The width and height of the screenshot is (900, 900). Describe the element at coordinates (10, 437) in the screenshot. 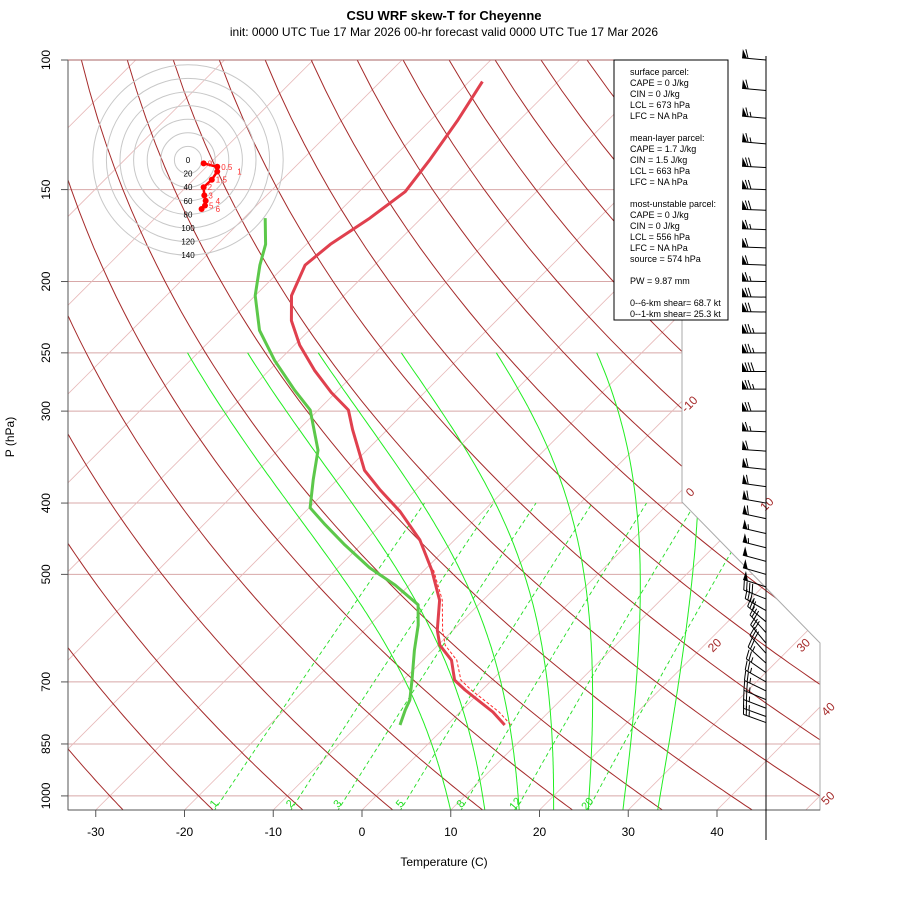

I see `y-axis-label: P (hPa)` at that location.